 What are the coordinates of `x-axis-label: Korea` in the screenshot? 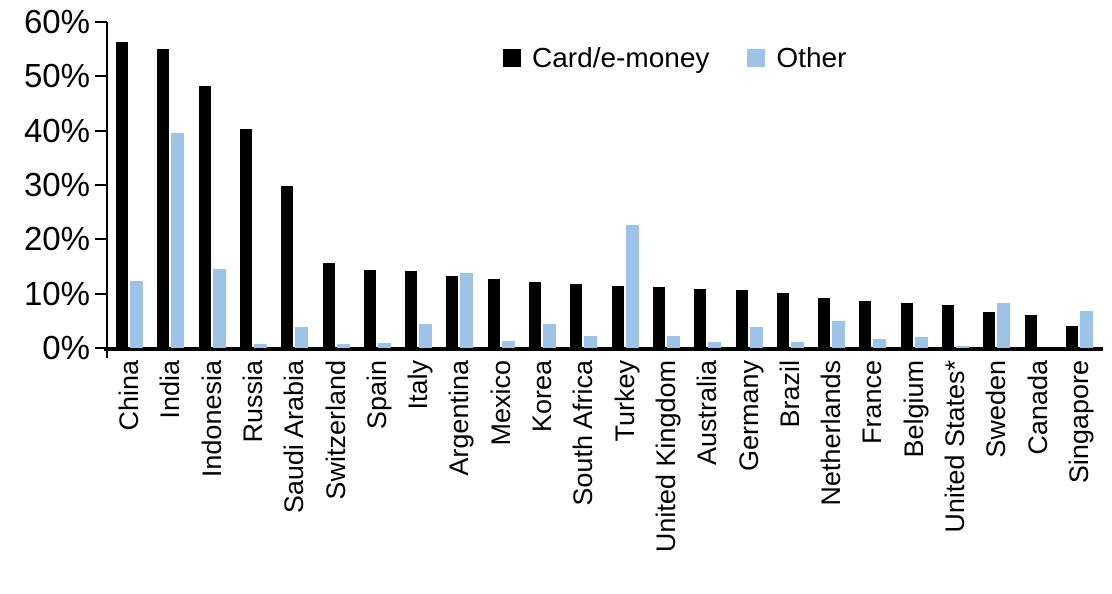 It's located at (542, 396).